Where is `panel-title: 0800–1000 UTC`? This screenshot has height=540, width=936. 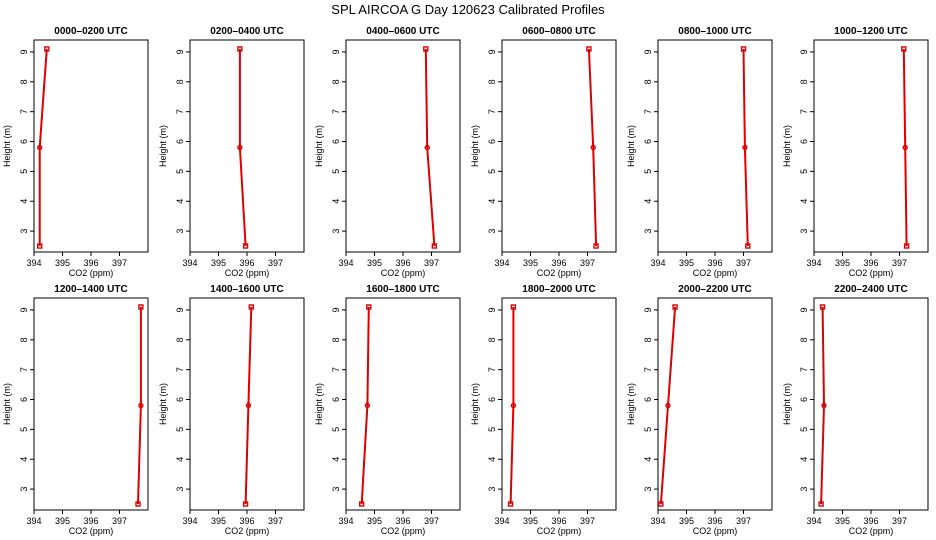 panel-title: 0800–1000 UTC is located at coordinates (714, 31).